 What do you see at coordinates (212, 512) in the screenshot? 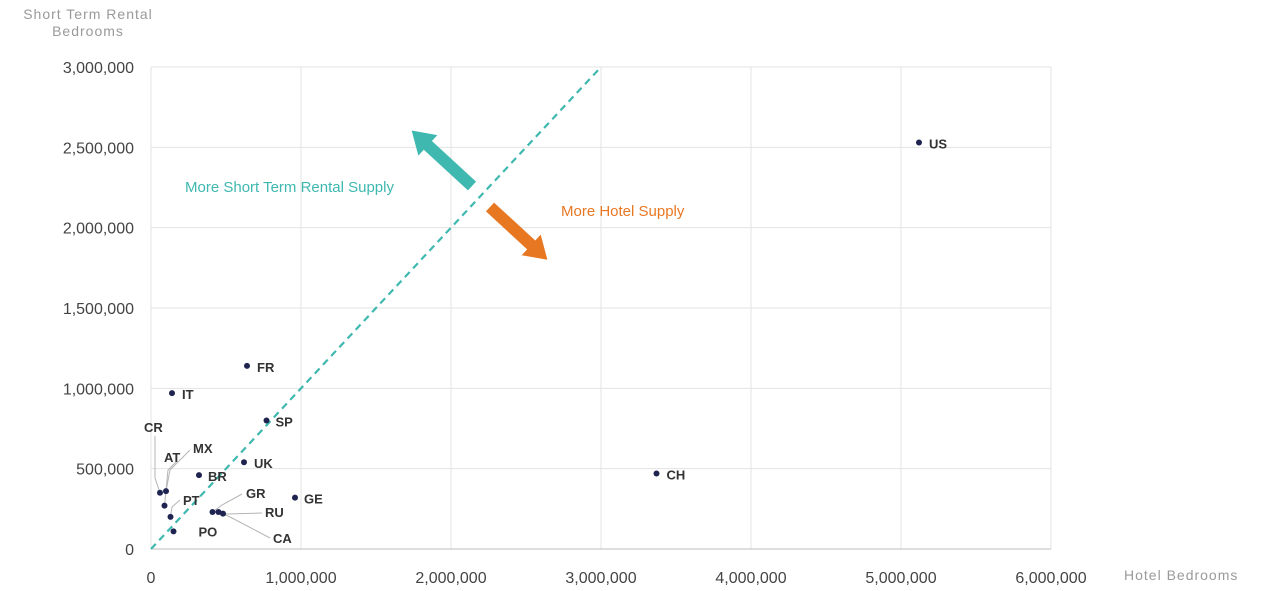
I see `data-point-gr` at bounding box center [212, 512].